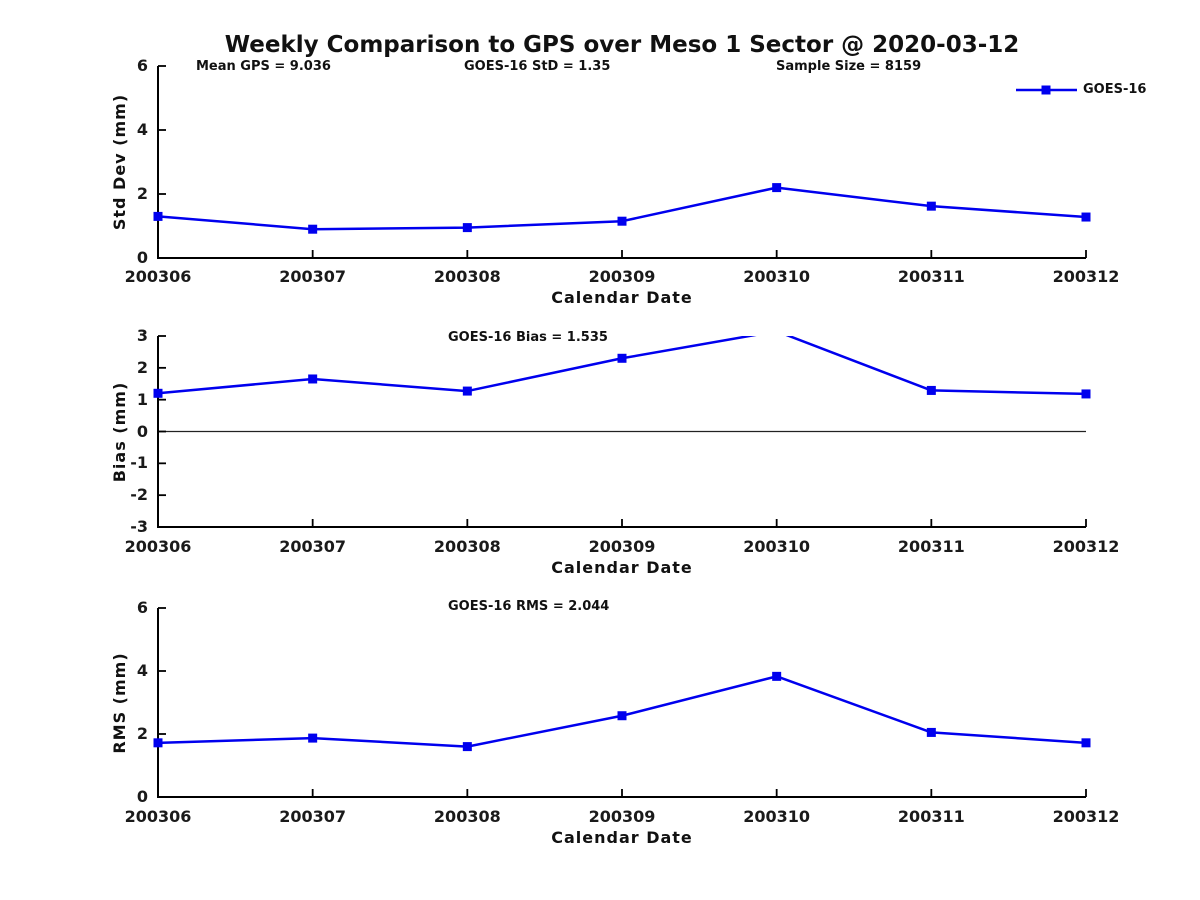  I want to click on bias-ytick-label: 2, so click(142, 367).